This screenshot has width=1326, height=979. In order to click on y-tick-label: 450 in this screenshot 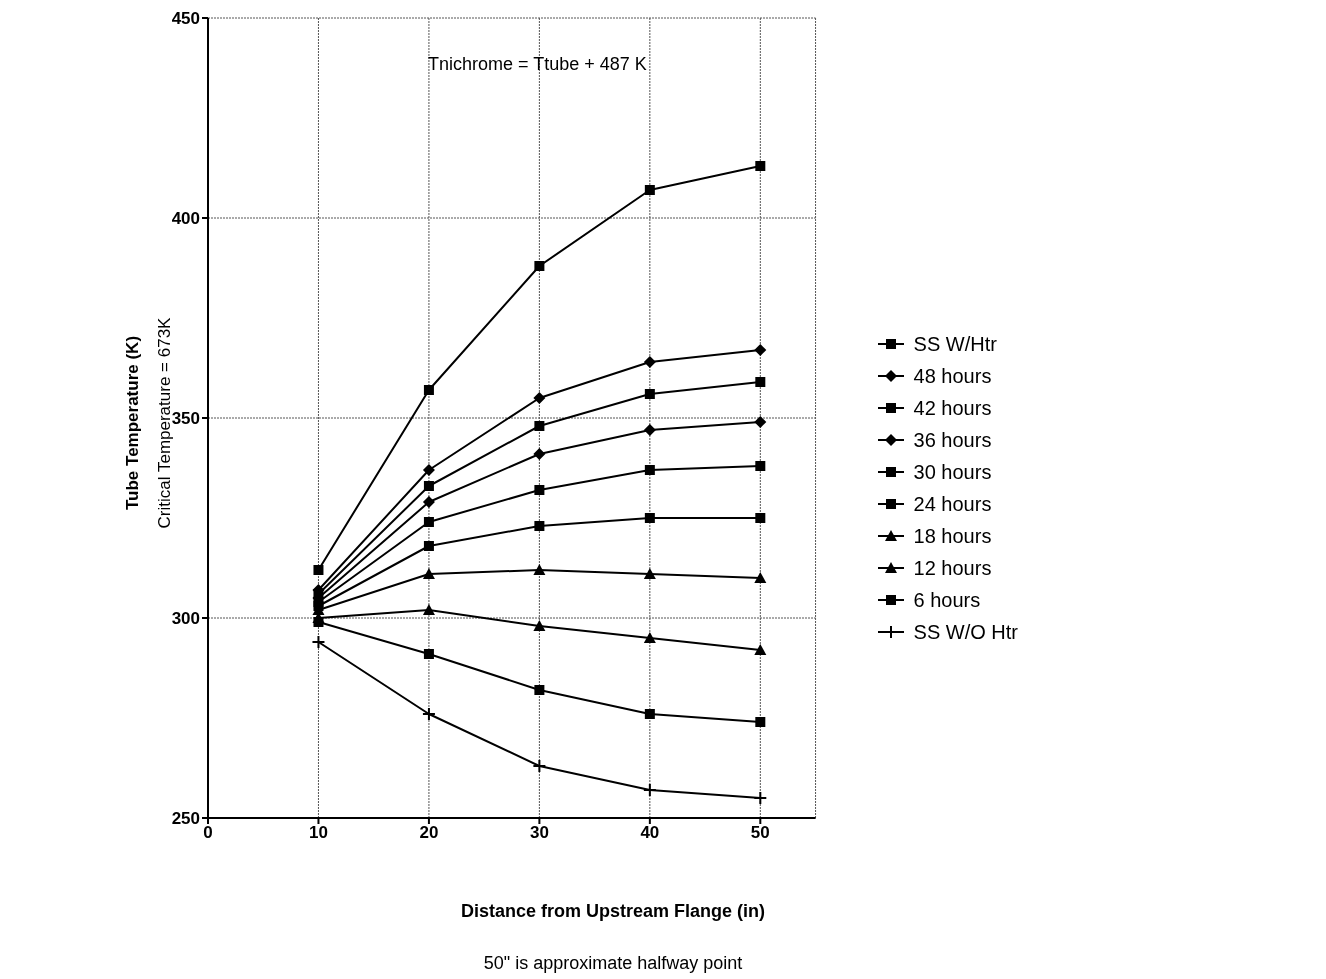, I will do `click(185, 19)`.